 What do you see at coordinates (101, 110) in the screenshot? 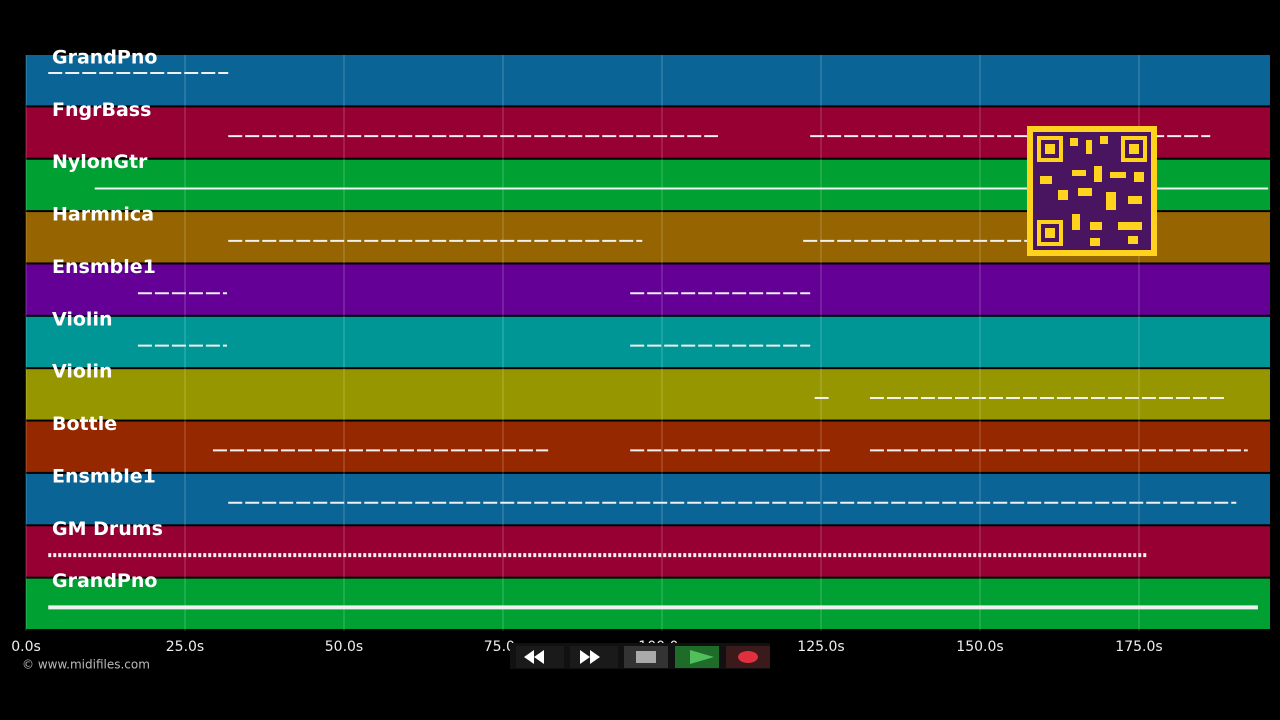
I see `track-name: FngrBass` at bounding box center [101, 110].